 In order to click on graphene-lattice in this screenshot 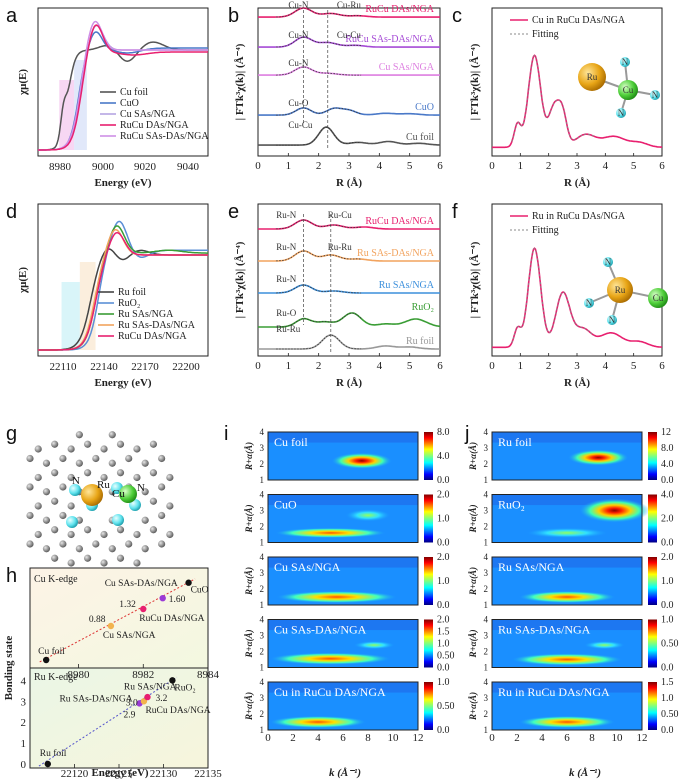, I will do `click(100, 499)`.